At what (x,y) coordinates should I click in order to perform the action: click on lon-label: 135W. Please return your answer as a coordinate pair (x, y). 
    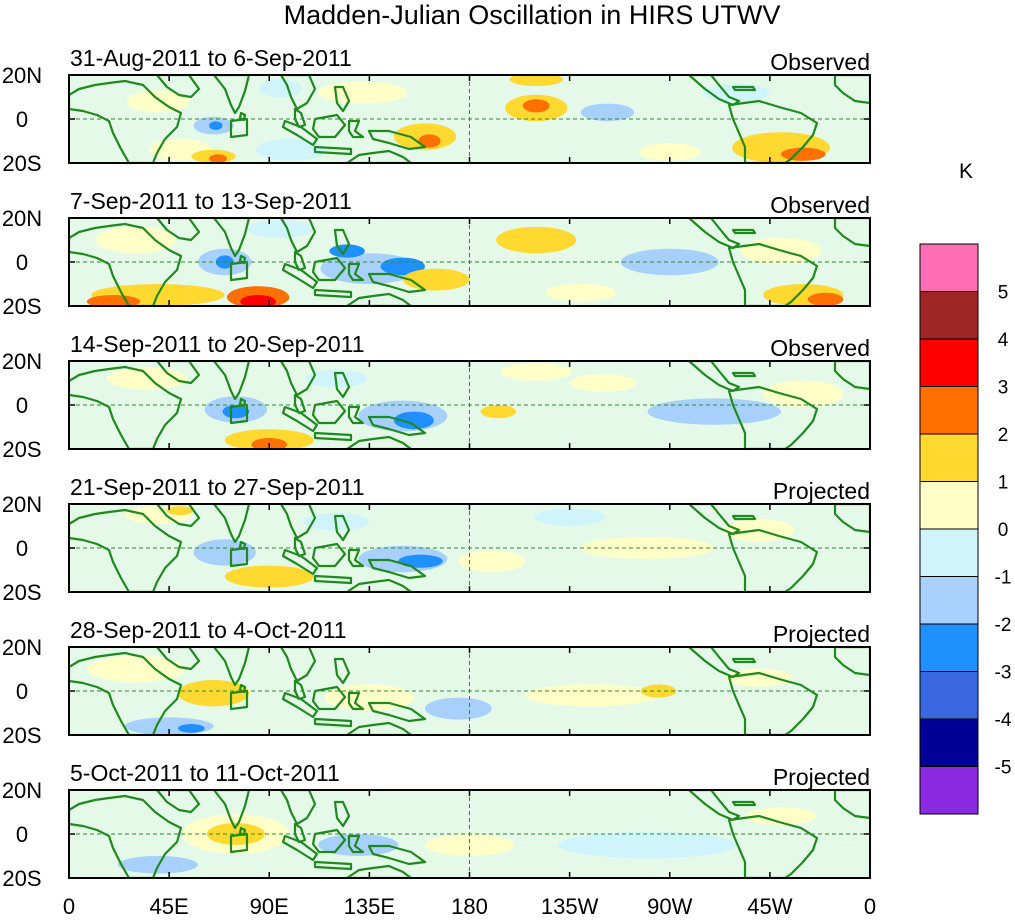
    Looking at the image, I should click on (570, 906).